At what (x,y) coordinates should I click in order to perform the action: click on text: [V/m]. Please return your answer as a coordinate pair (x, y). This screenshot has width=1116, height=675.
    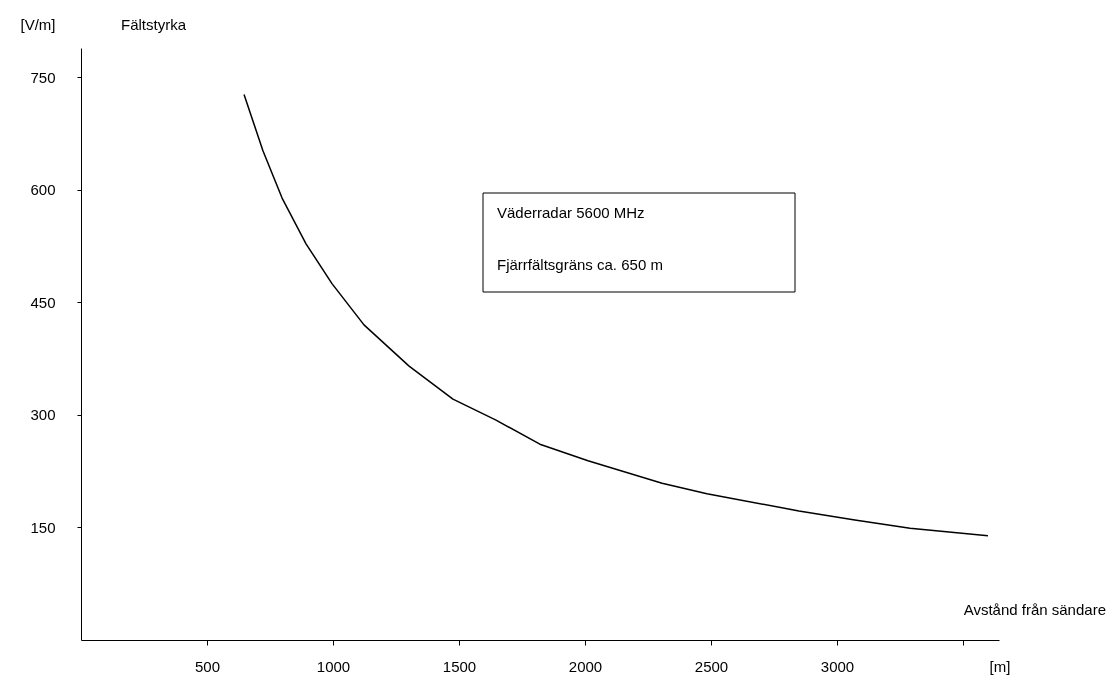
    Looking at the image, I should click on (38, 24).